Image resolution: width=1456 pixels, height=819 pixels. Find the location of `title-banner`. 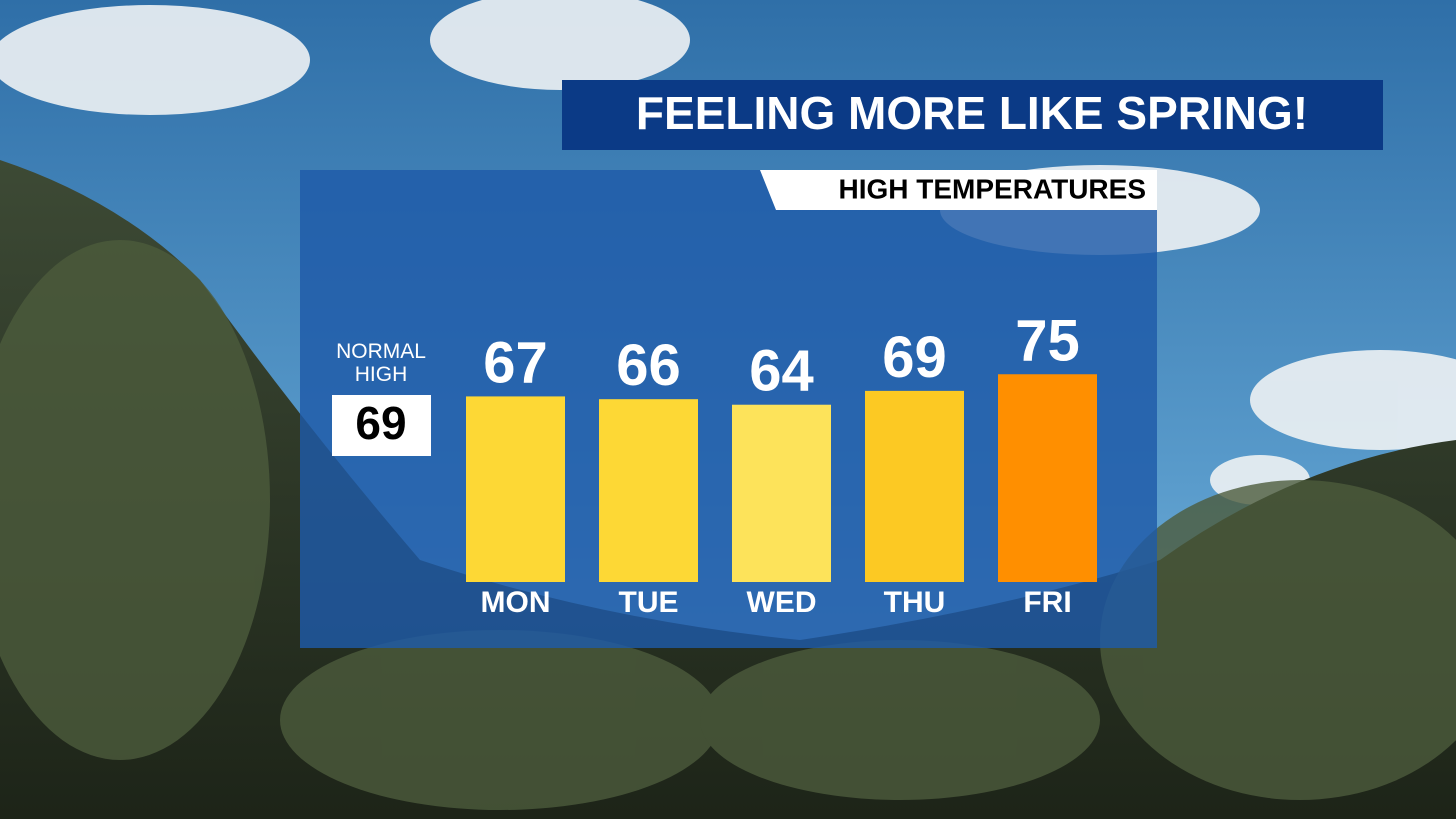

title-banner is located at coordinates (972, 115).